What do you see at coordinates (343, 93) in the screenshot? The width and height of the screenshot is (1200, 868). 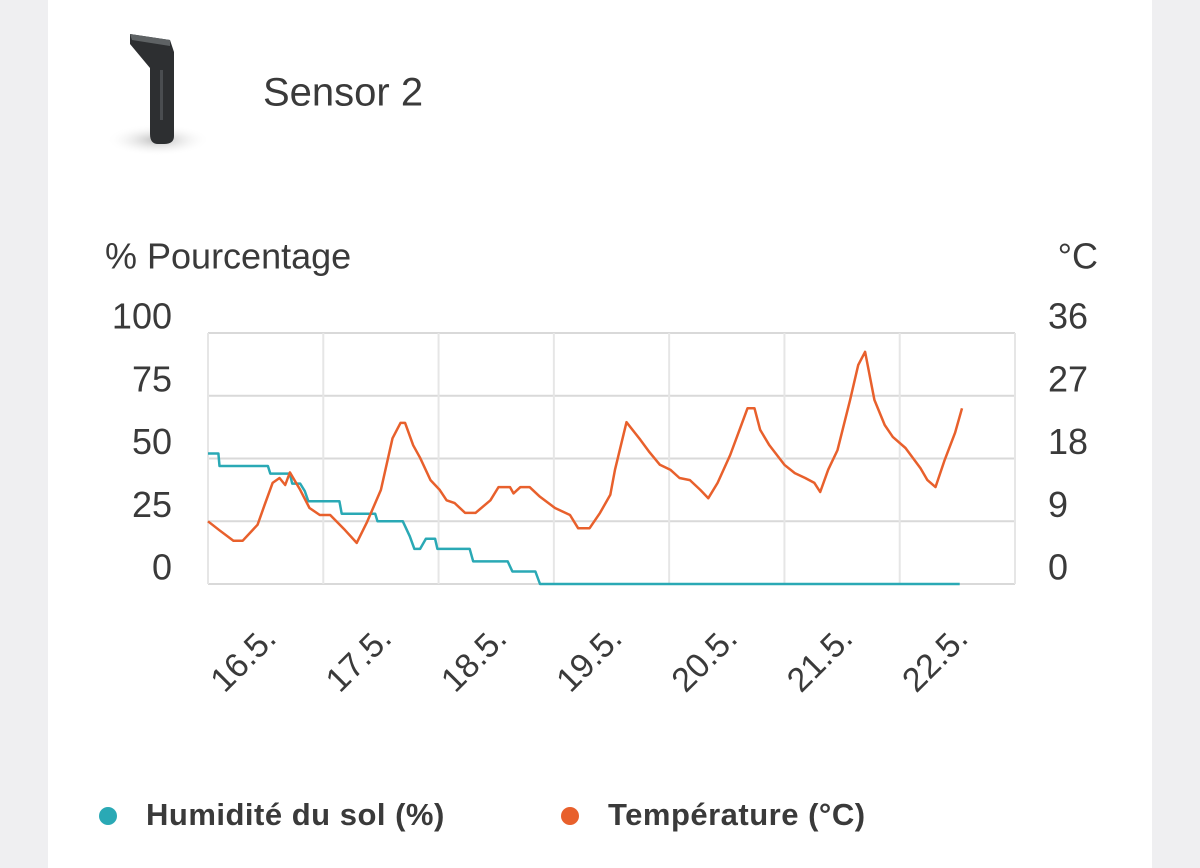 I see `sensor-title: Sensor 2` at bounding box center [343, 93].